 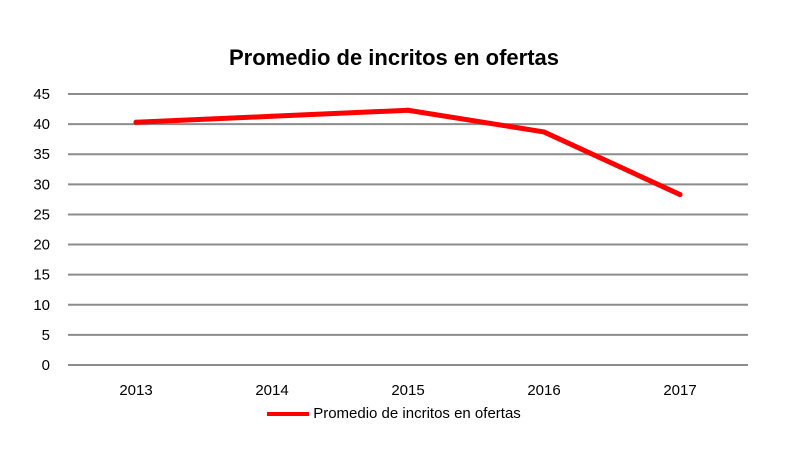 What do you see at coordinates (271, 390) in the screenshot?
I see `x-tick-label: 2014` at bounding box center [271, 390].